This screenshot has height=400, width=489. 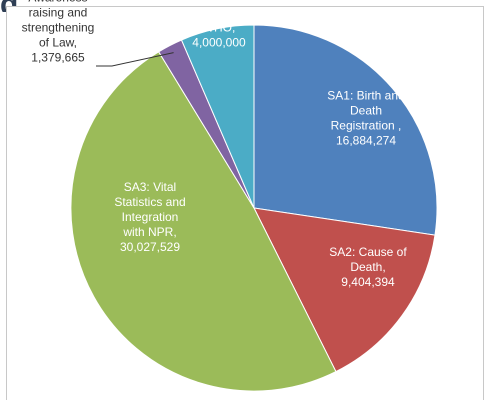 What do you see at coordinates (150, 247) in the screenshot?
I see `pie-label-3-line: 30,027,529` at bounding box center [150, 247].